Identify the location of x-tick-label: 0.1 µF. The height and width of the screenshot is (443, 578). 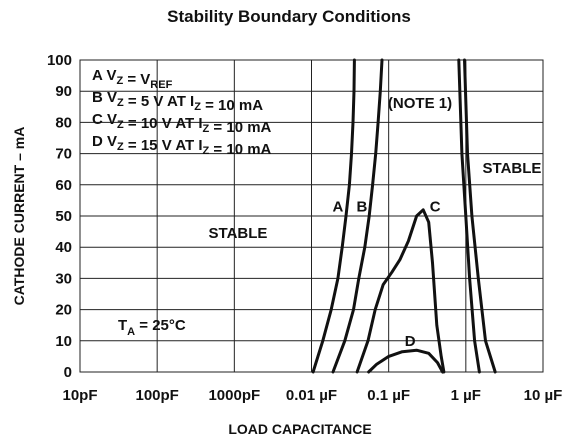
(388, 395).